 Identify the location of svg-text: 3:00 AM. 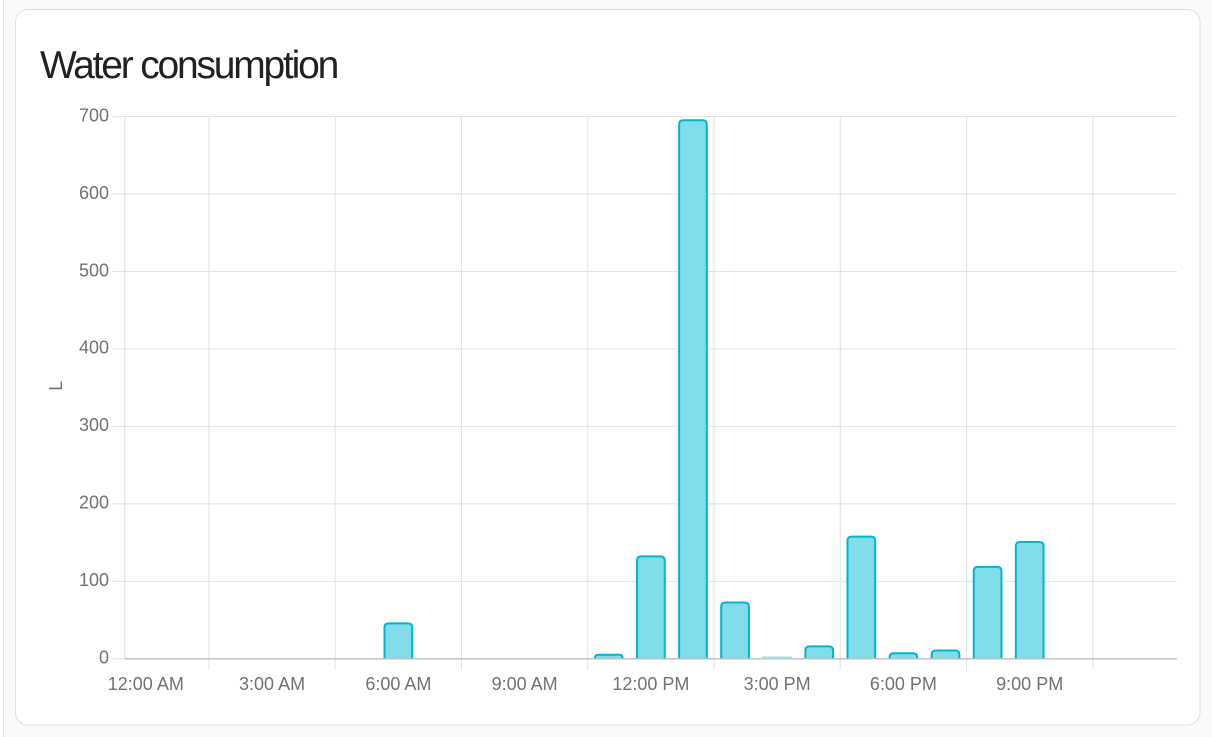
(272, 684).